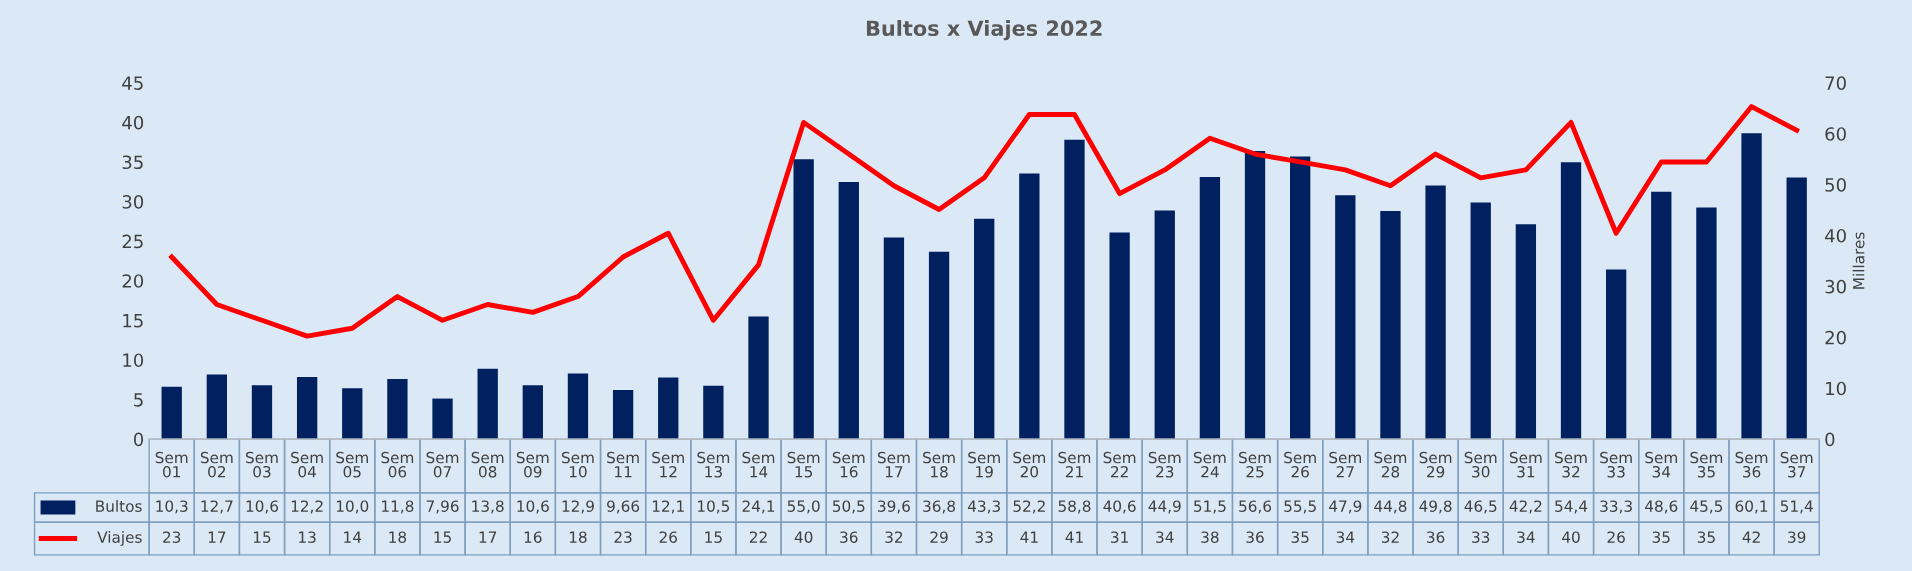 Image resolution: width=1912 pixels, height=571 pixels. What do you see at coordinates (133, 321) in the screenshot?
I see `y-tick-label: 15` at bounding box center [133, 321].